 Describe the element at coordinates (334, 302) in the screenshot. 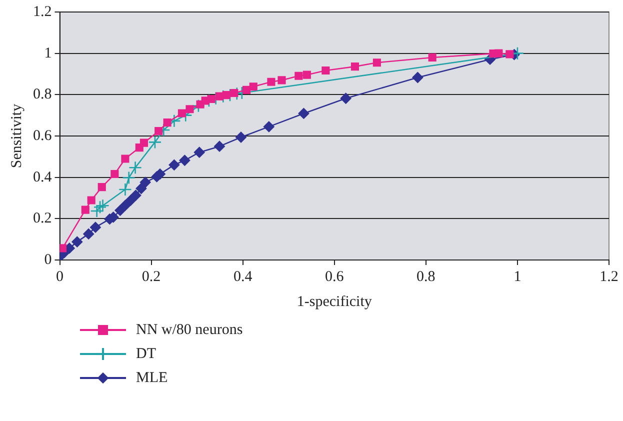

I see `x-axis-title: 1-specificity` at that location.